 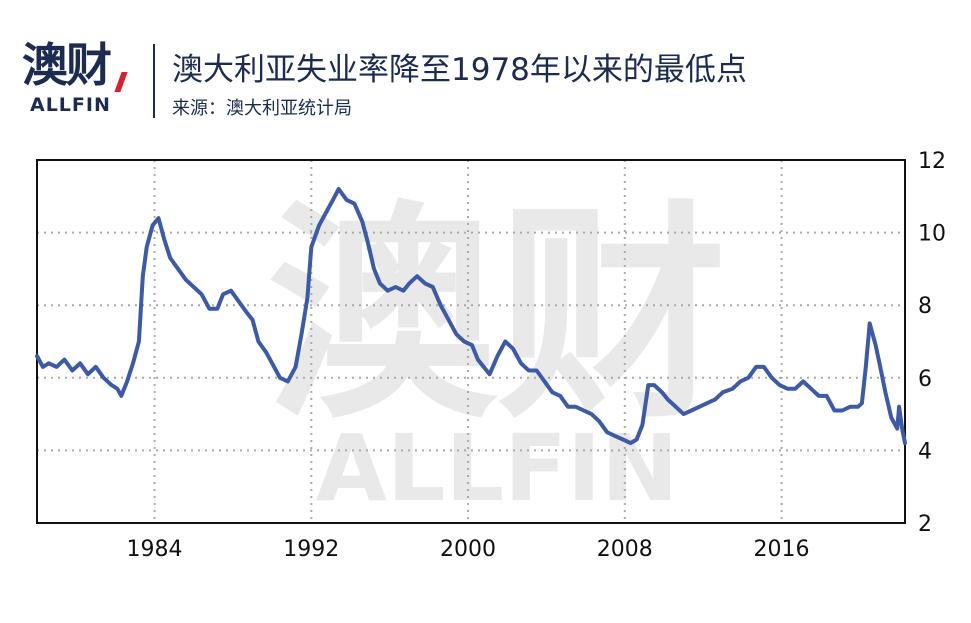 I want to click on chart-source: 来源：澳大利亚统计局, so click(x=262, y=108).